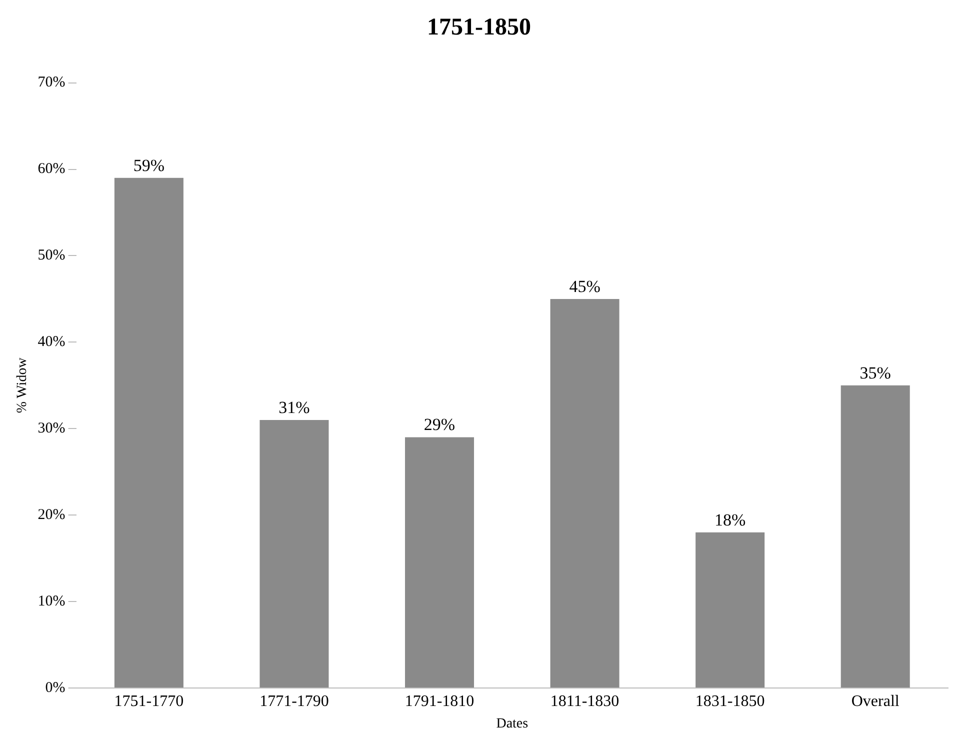  What do you see at coordinates (52, 428) in the screenshot?
I see `y-tick-label: 30%` at bounding box center [52, 428].